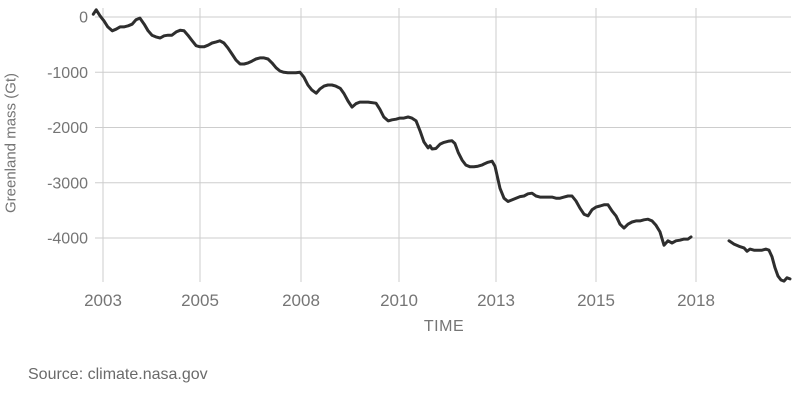 This screenshot has width=800, height=407. What do you see at coordinates (301, 300) in the screenshot?
I see `x-tick-label: 2008` at bounding box center [301, 300].